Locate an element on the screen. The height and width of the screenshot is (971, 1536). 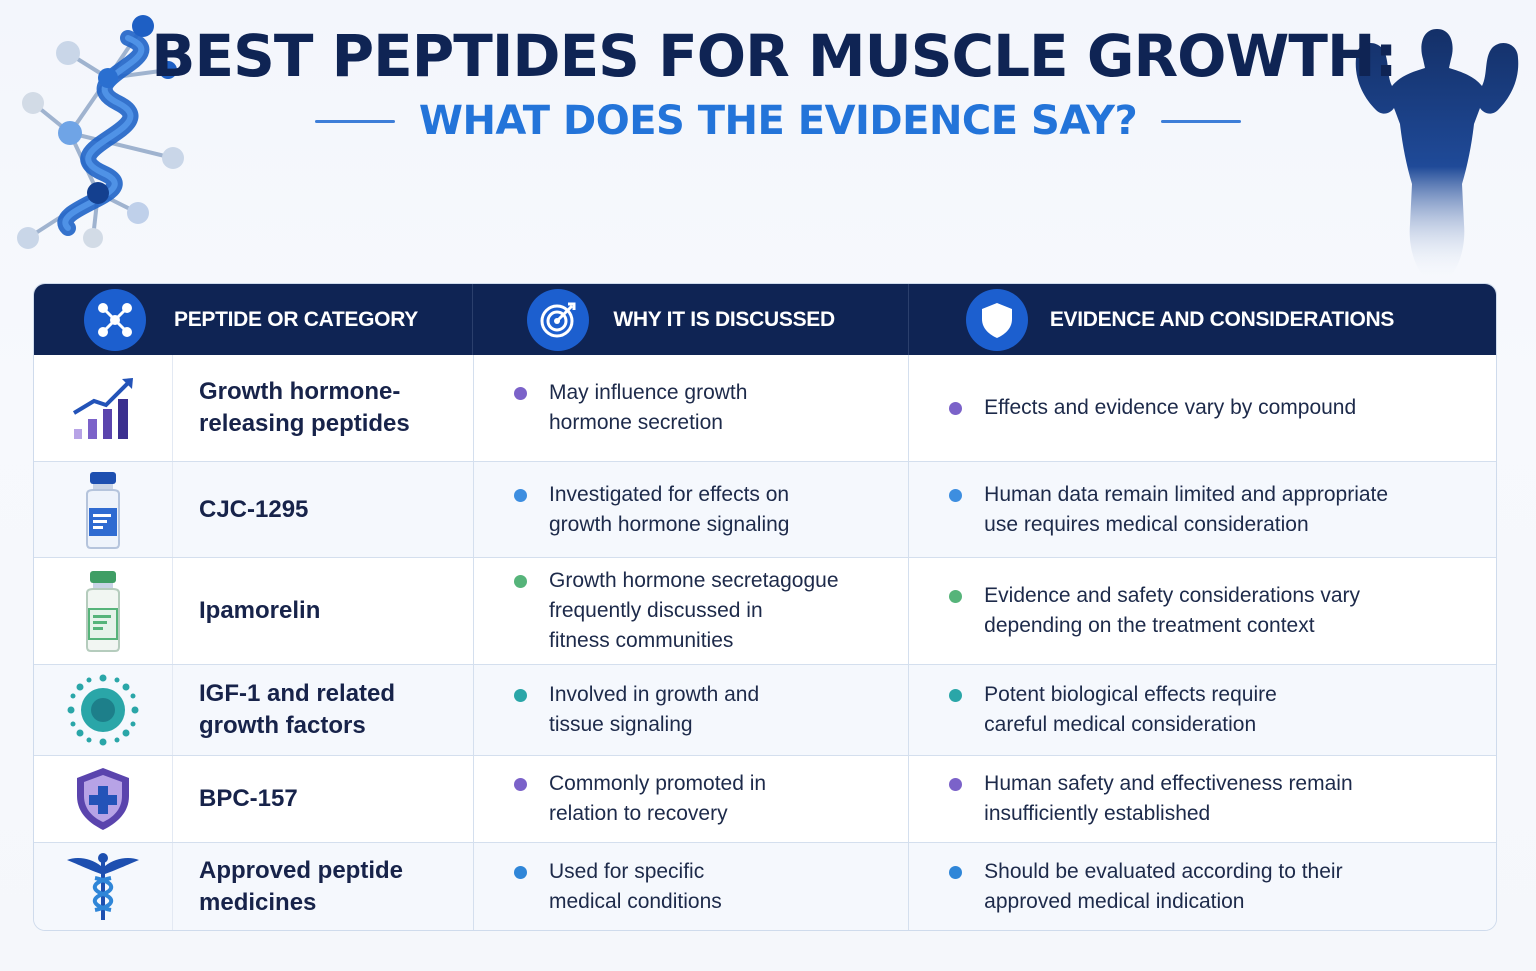
column-header-why: WHY IT IS DISCUSSED is located at coordinates (691, 319).